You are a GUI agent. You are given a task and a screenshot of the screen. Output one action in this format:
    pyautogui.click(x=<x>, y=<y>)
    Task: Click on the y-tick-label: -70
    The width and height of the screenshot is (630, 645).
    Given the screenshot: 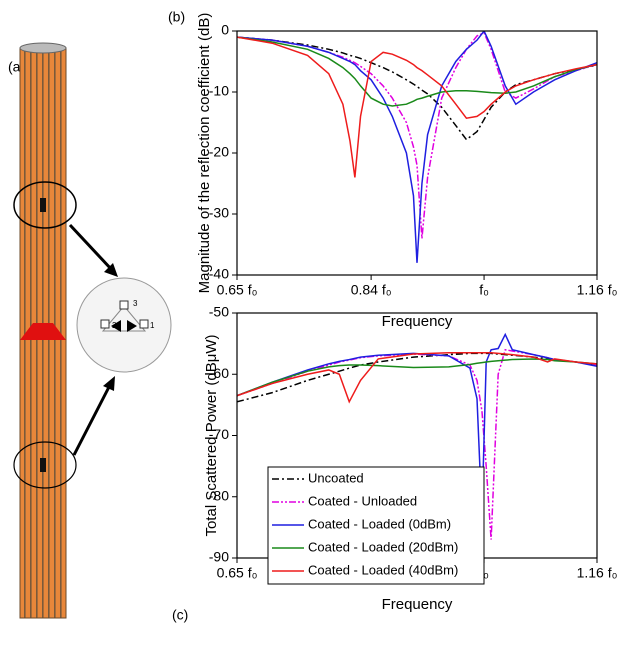 What is the action you would take?
    pyautogui.click(x=219, y=434)
    